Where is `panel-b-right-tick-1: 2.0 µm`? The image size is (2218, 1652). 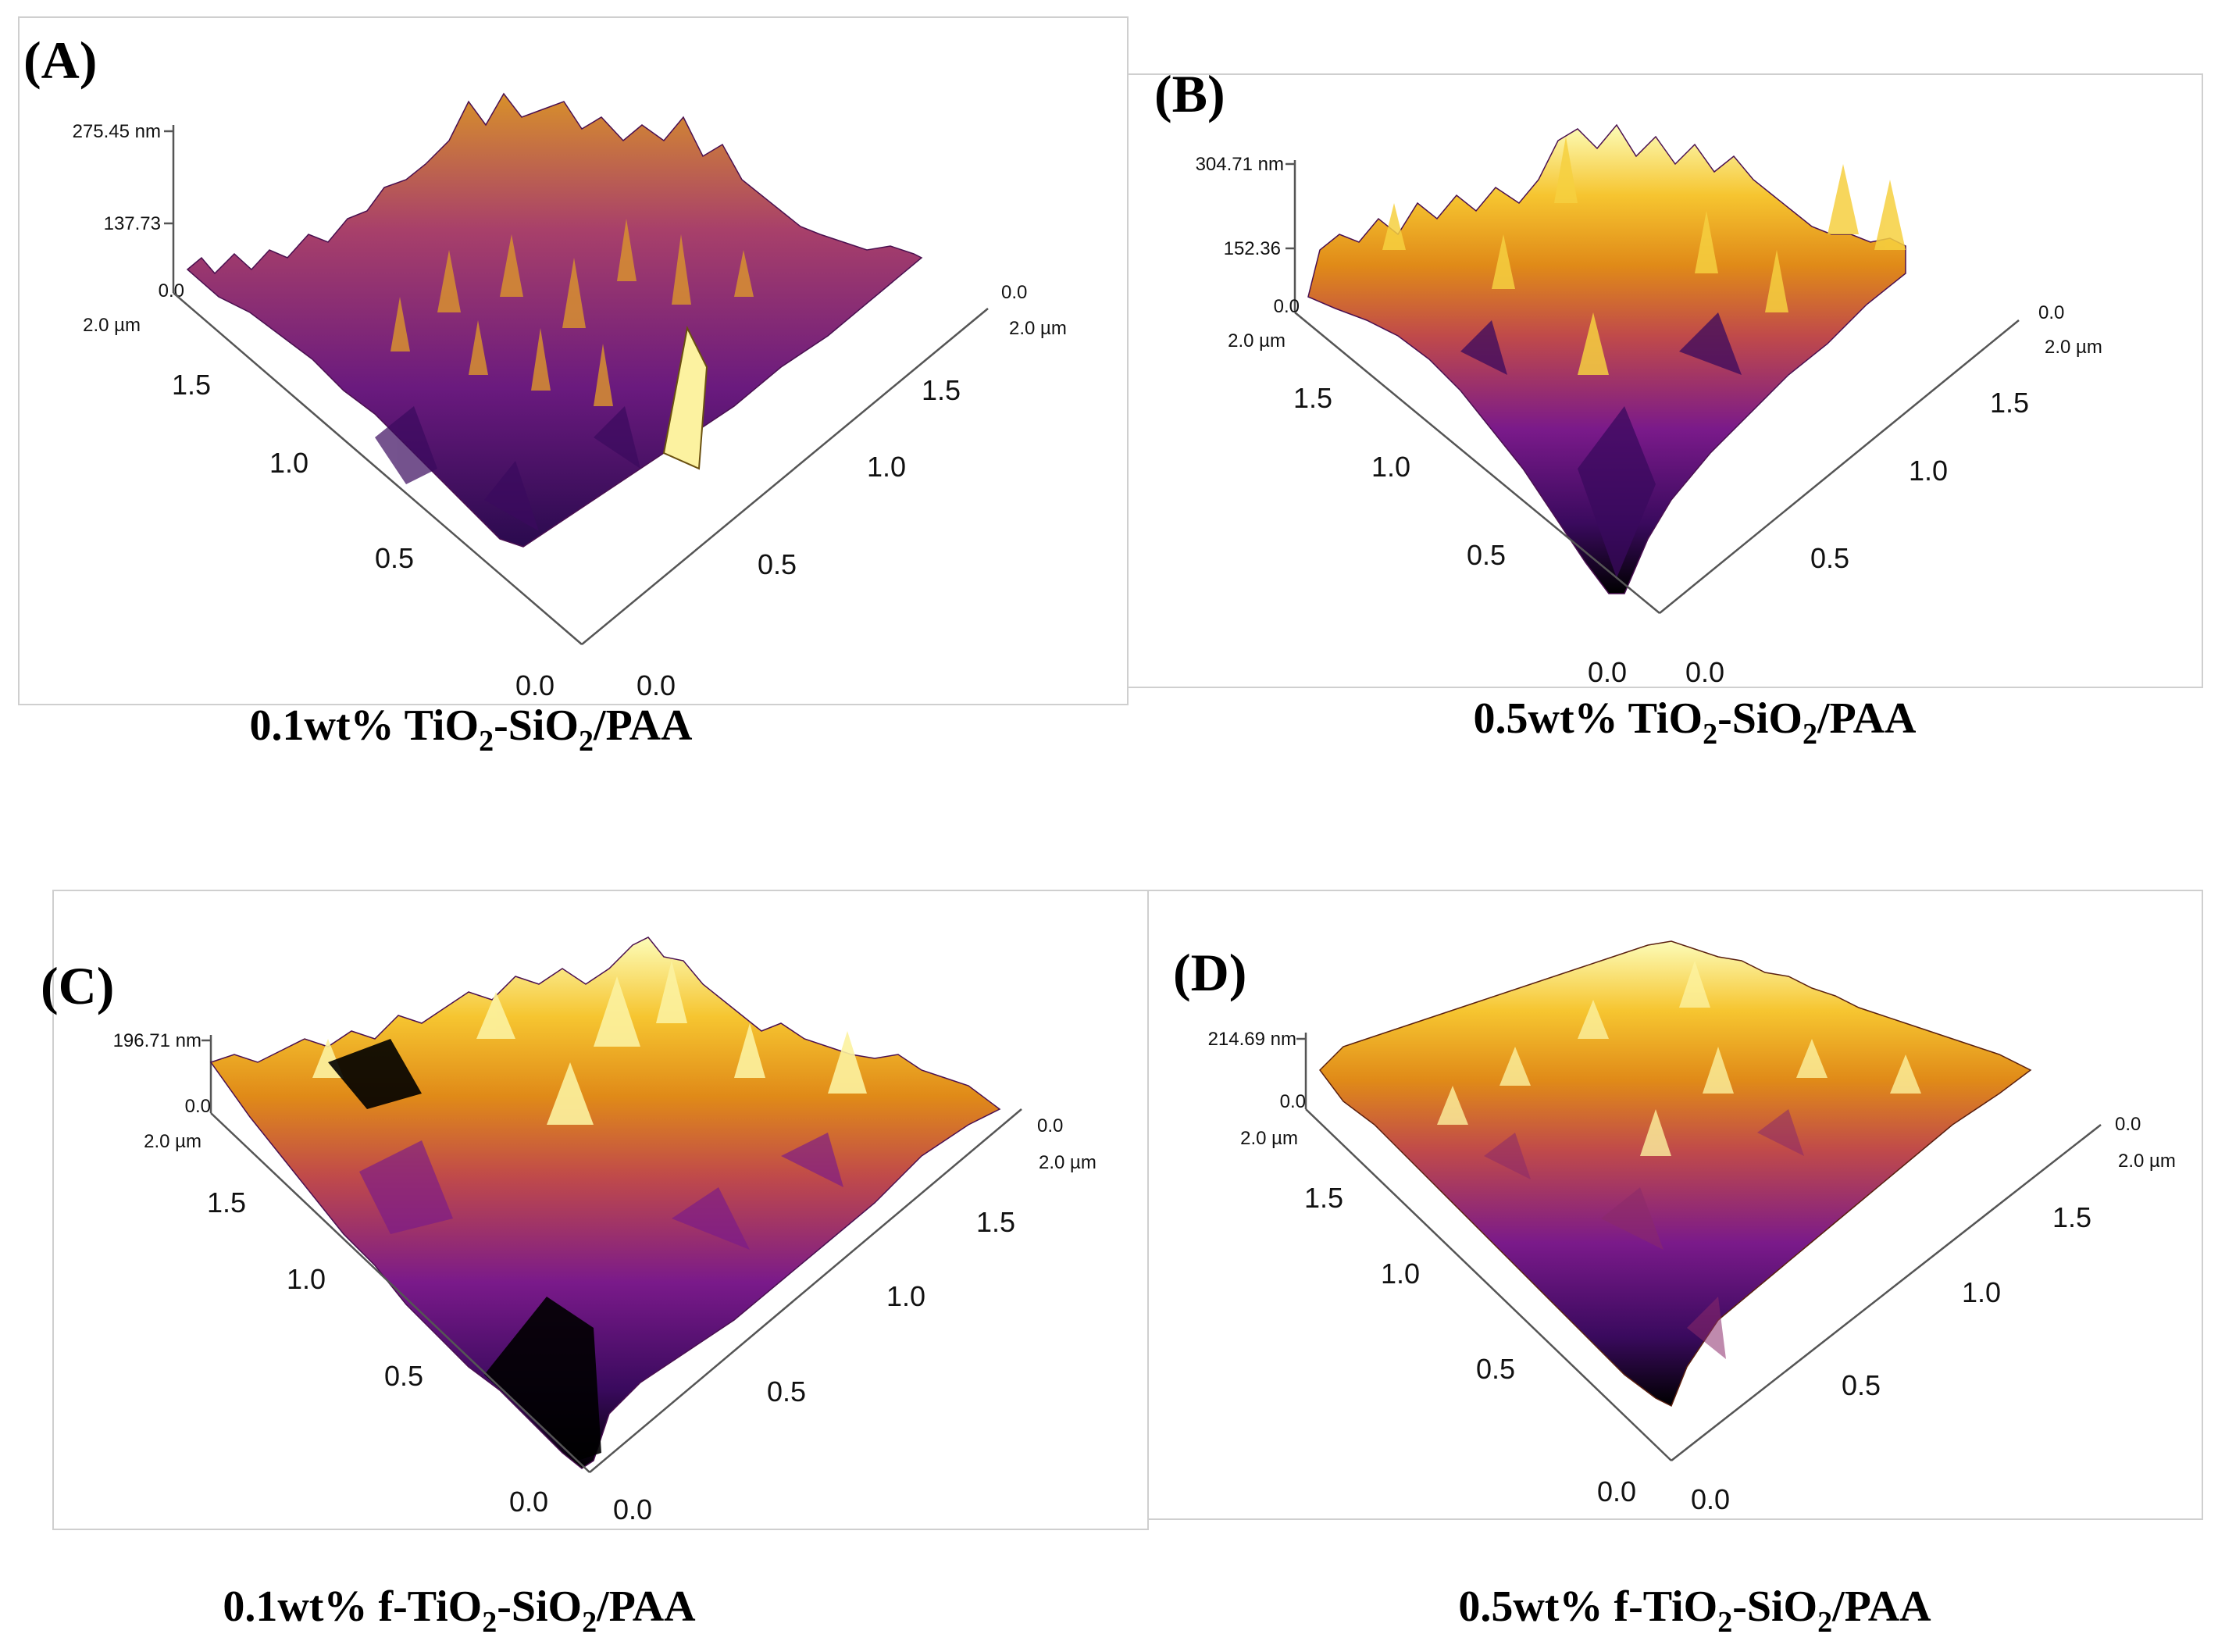 panel-b-right-tick-1: 2.0 µm is located at coordinates (2073, 347).